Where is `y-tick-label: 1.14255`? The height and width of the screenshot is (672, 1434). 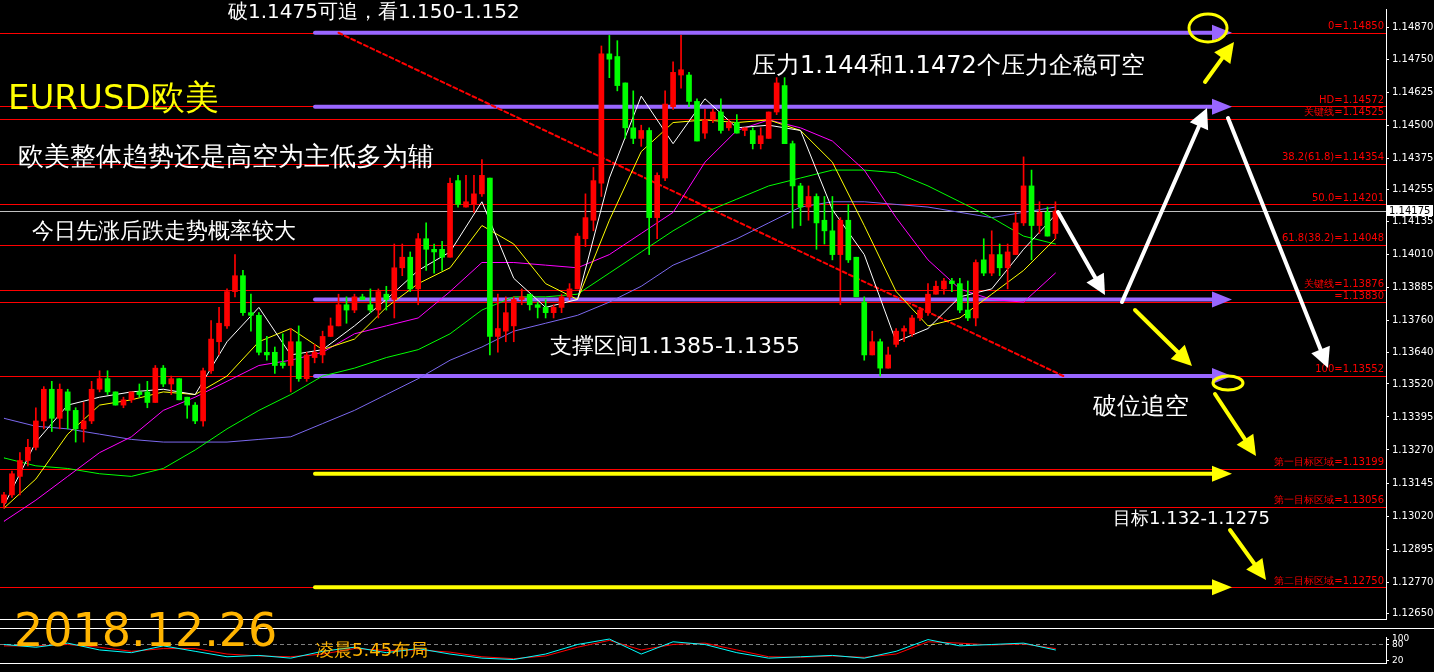
y-tick-label: 1.14255 is located at coordinates (1413, 189).